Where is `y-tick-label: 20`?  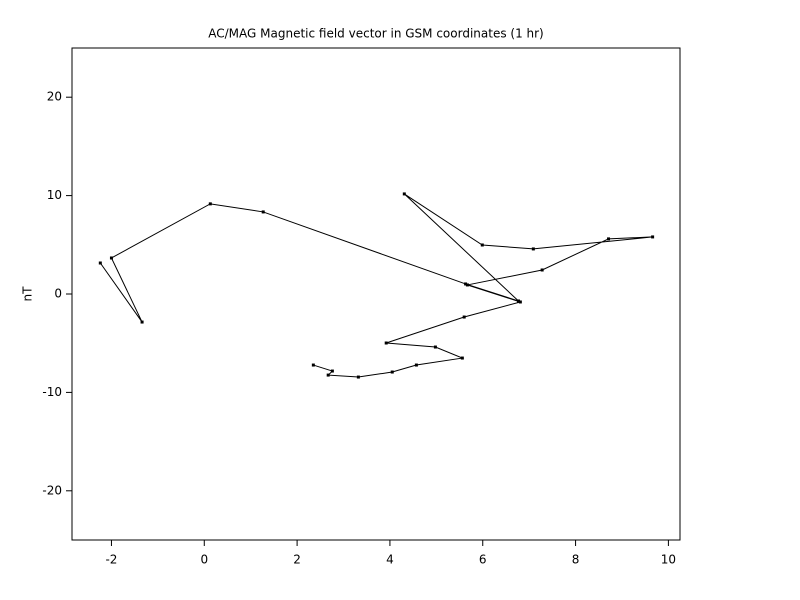 y-tick-label: 20 is located at coordinates (54, 97).